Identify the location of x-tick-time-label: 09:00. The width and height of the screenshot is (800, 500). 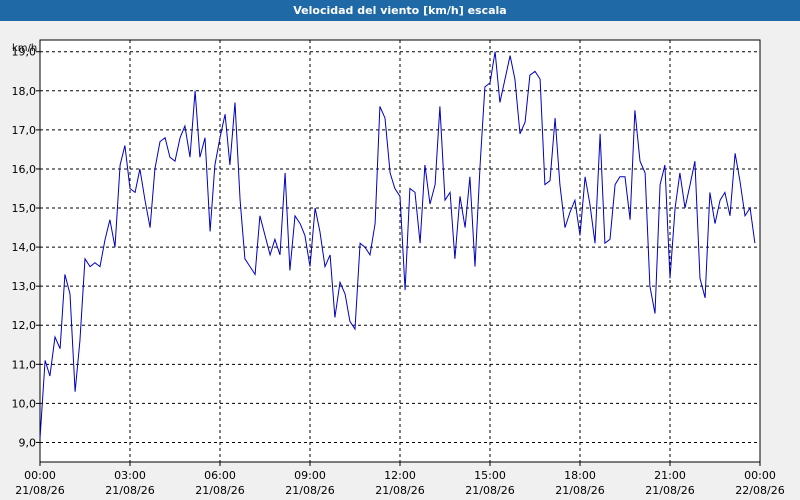
(310, 475).